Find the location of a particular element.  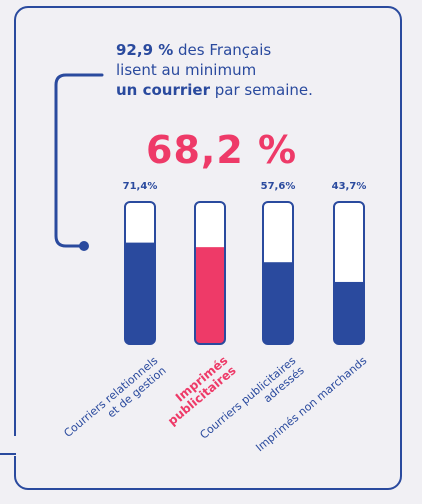

highlight-value: 68,2 % is located at coordinates (222, 150).